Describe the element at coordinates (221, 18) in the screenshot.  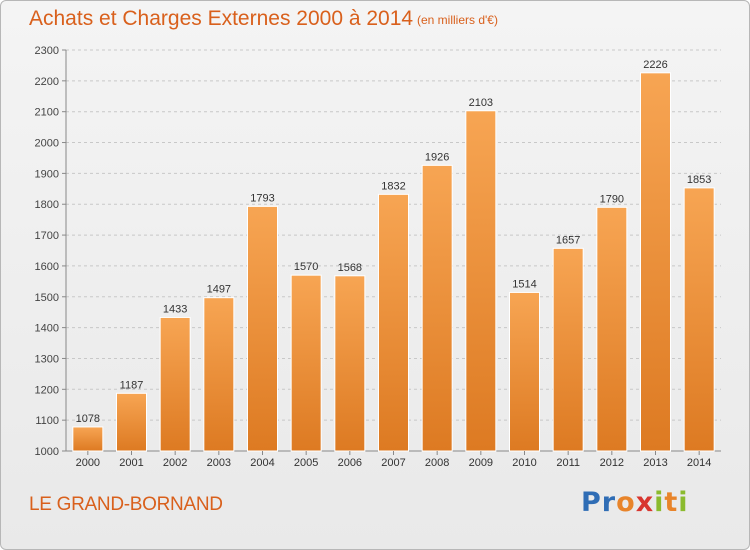
I see `chart-title: Achats et Charges Externes 2000 à 2014` at that location.